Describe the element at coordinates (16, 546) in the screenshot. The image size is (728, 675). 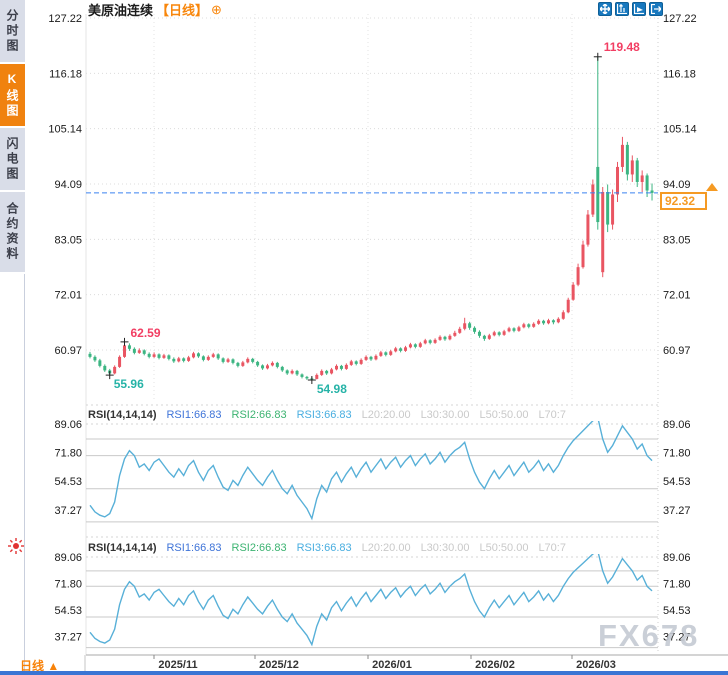
I see `indicator-settings-sun-icon` at that location.